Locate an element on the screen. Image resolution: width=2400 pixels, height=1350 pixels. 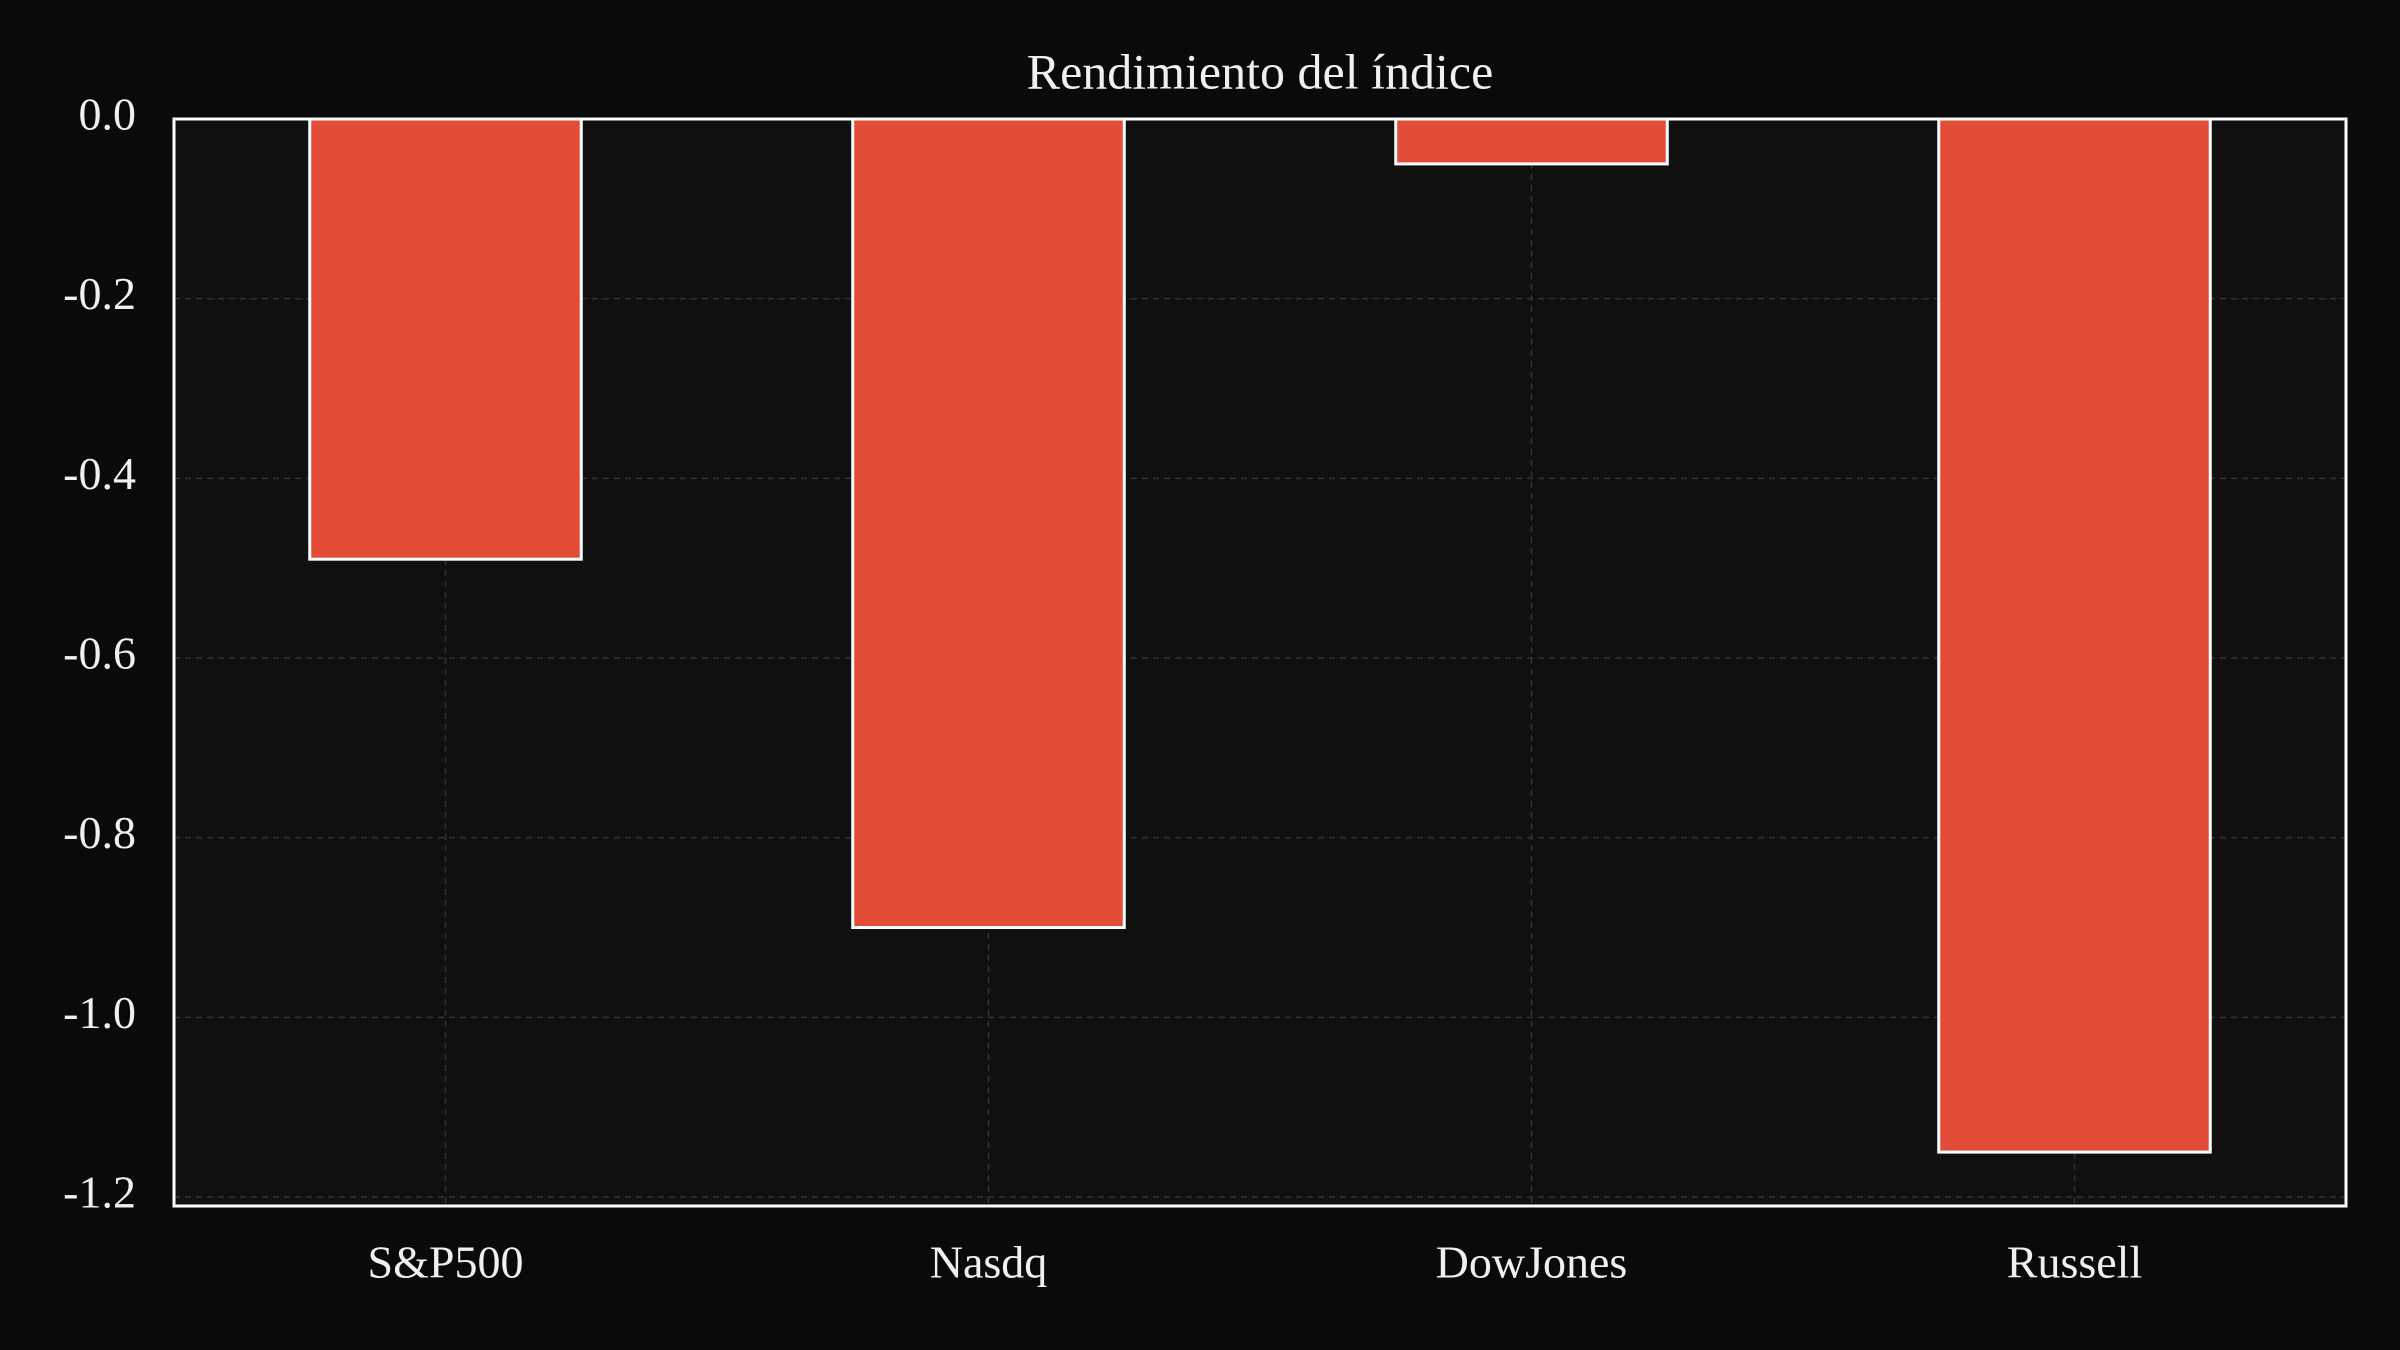
y-tick-label: 0.0 is located at coordinates (108, 114).